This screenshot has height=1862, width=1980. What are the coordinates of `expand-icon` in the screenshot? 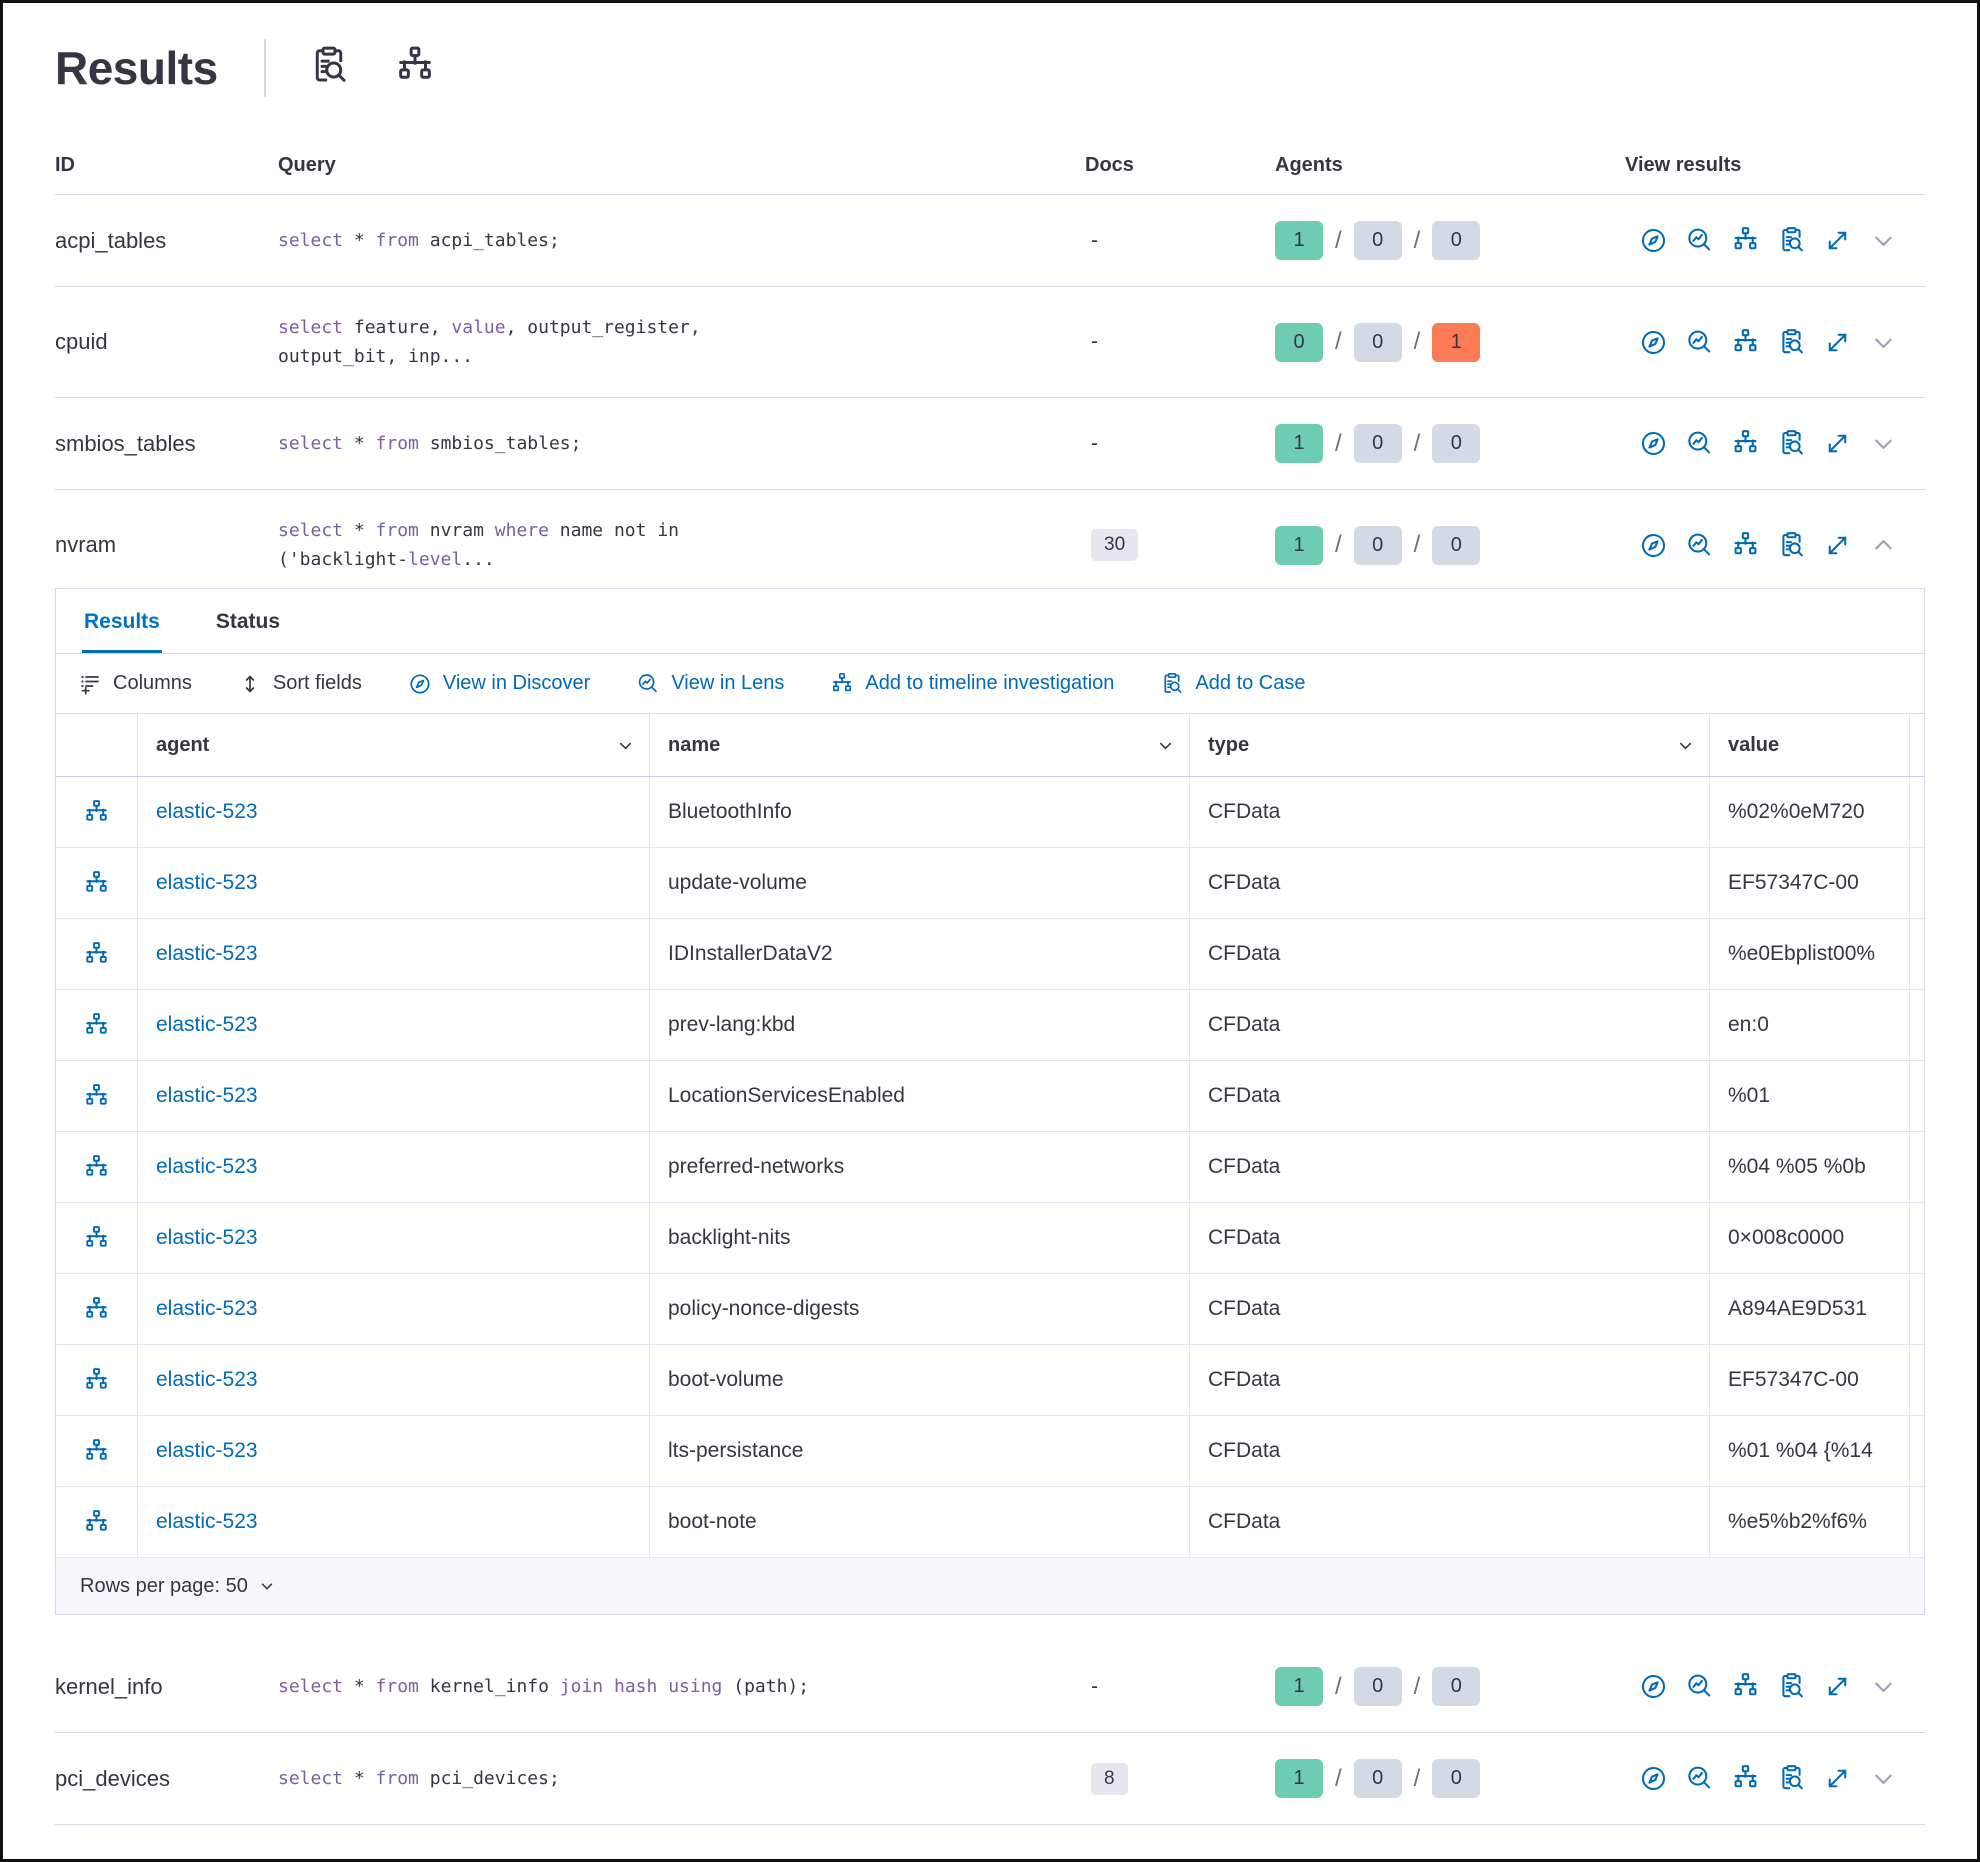 It's located at (1837, 342).